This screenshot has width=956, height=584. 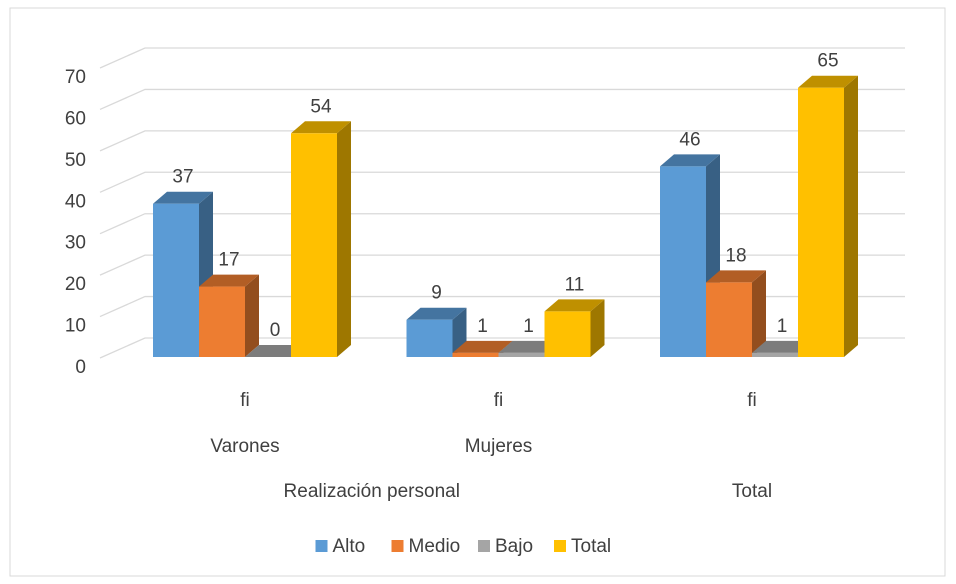 I want to click on x-subcategory-label: Mujeres, so click(x=499, y=446).